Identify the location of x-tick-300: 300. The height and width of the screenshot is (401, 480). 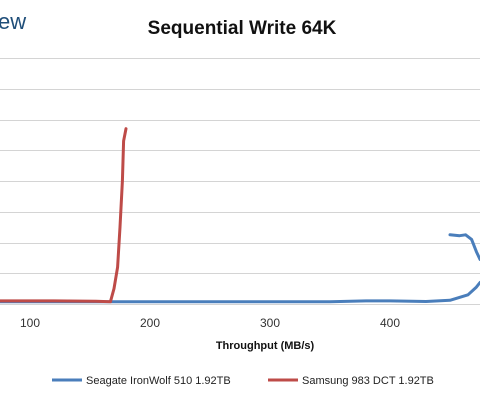
(270, 323).